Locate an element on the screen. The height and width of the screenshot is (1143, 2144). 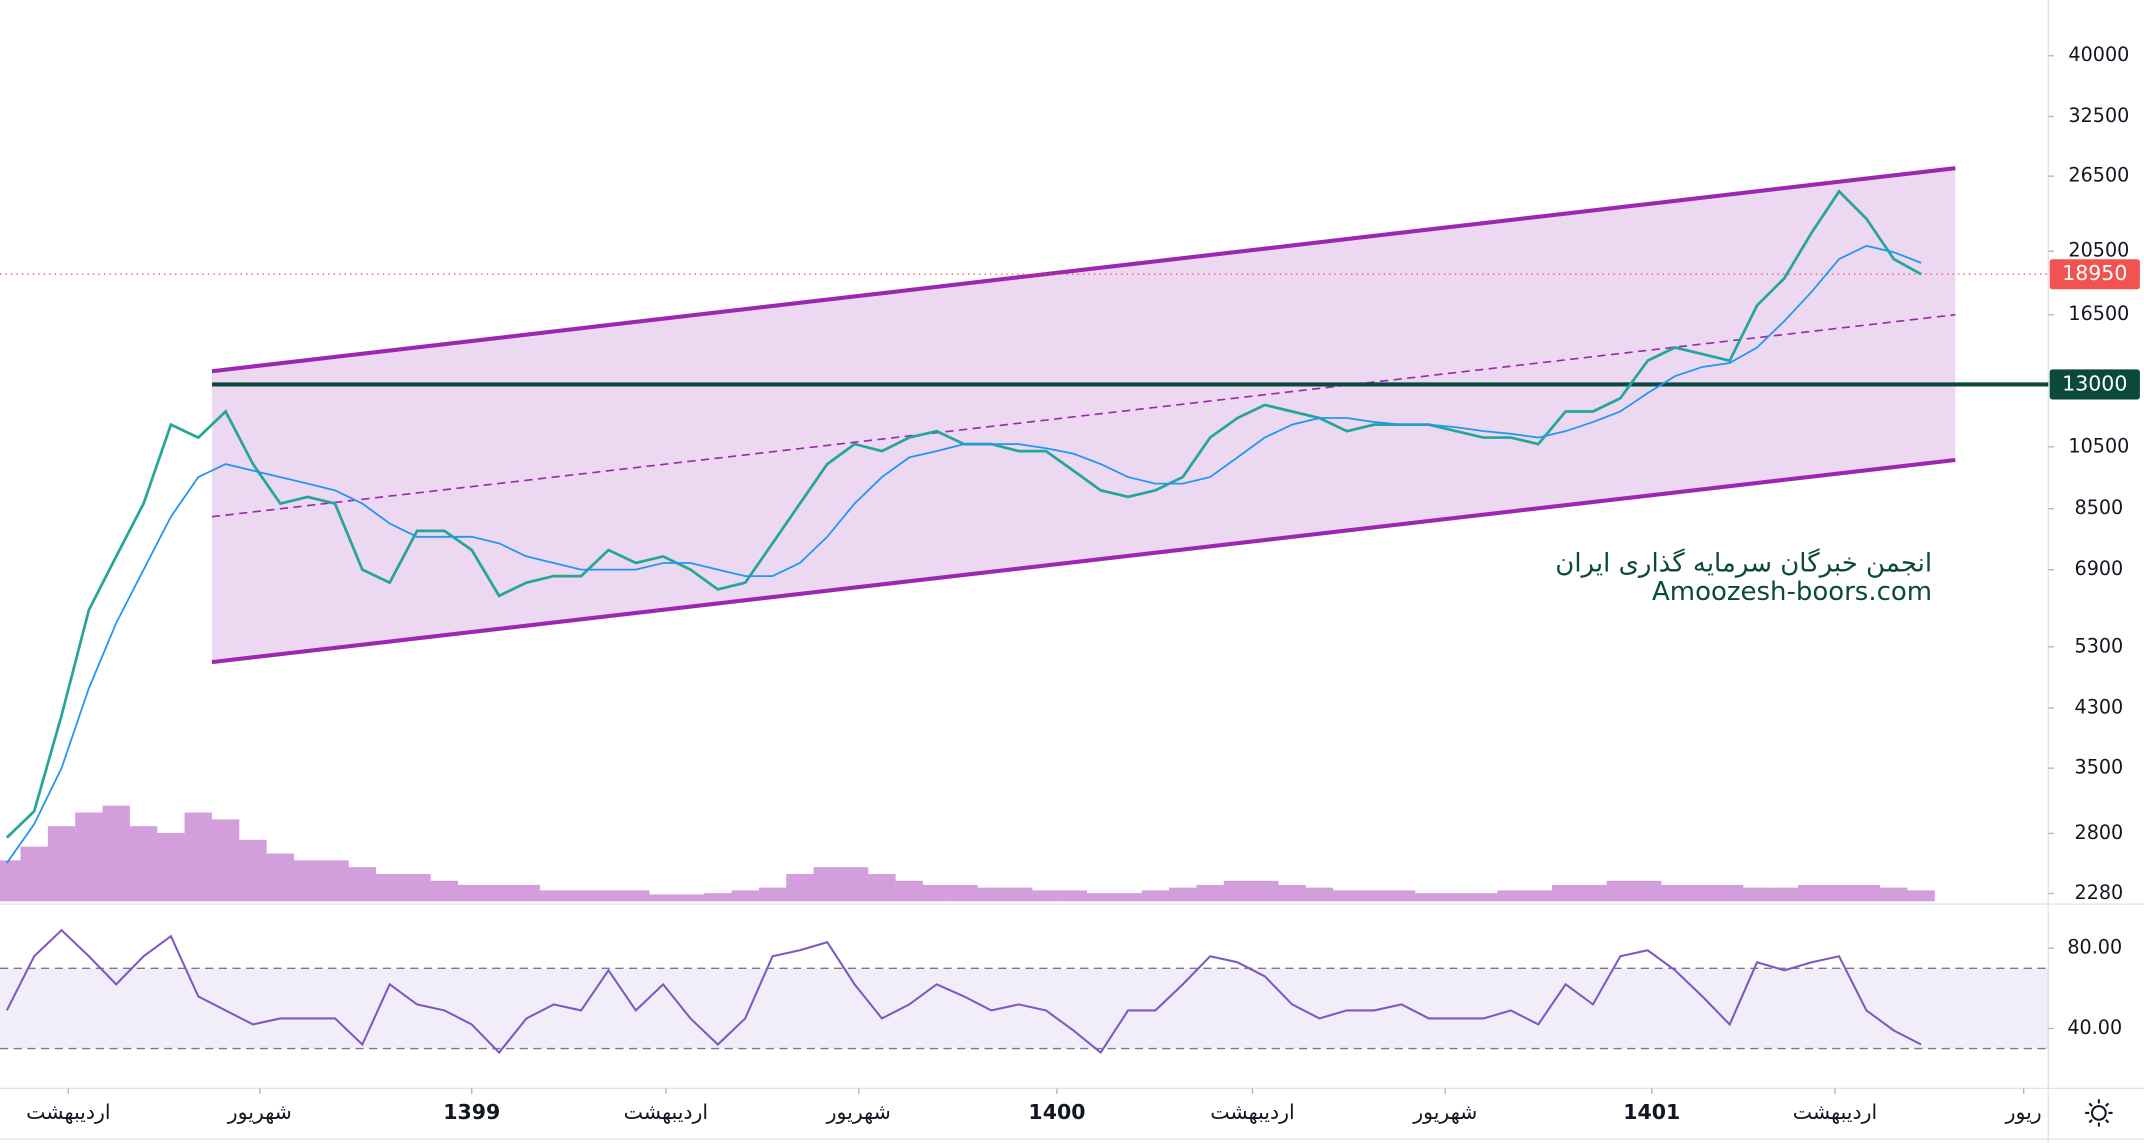
rsi-tick-label: 40.00 is located at coordinates (2094, 1027).